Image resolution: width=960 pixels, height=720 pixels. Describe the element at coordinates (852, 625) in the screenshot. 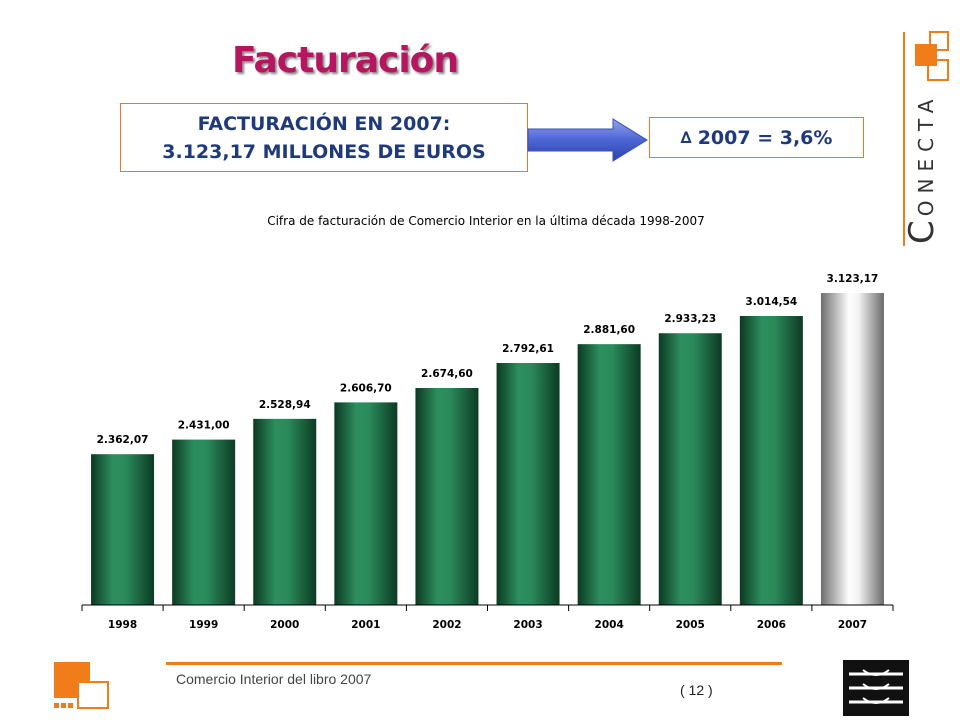

I see `x-tick-label-2007: 2007` at that location.